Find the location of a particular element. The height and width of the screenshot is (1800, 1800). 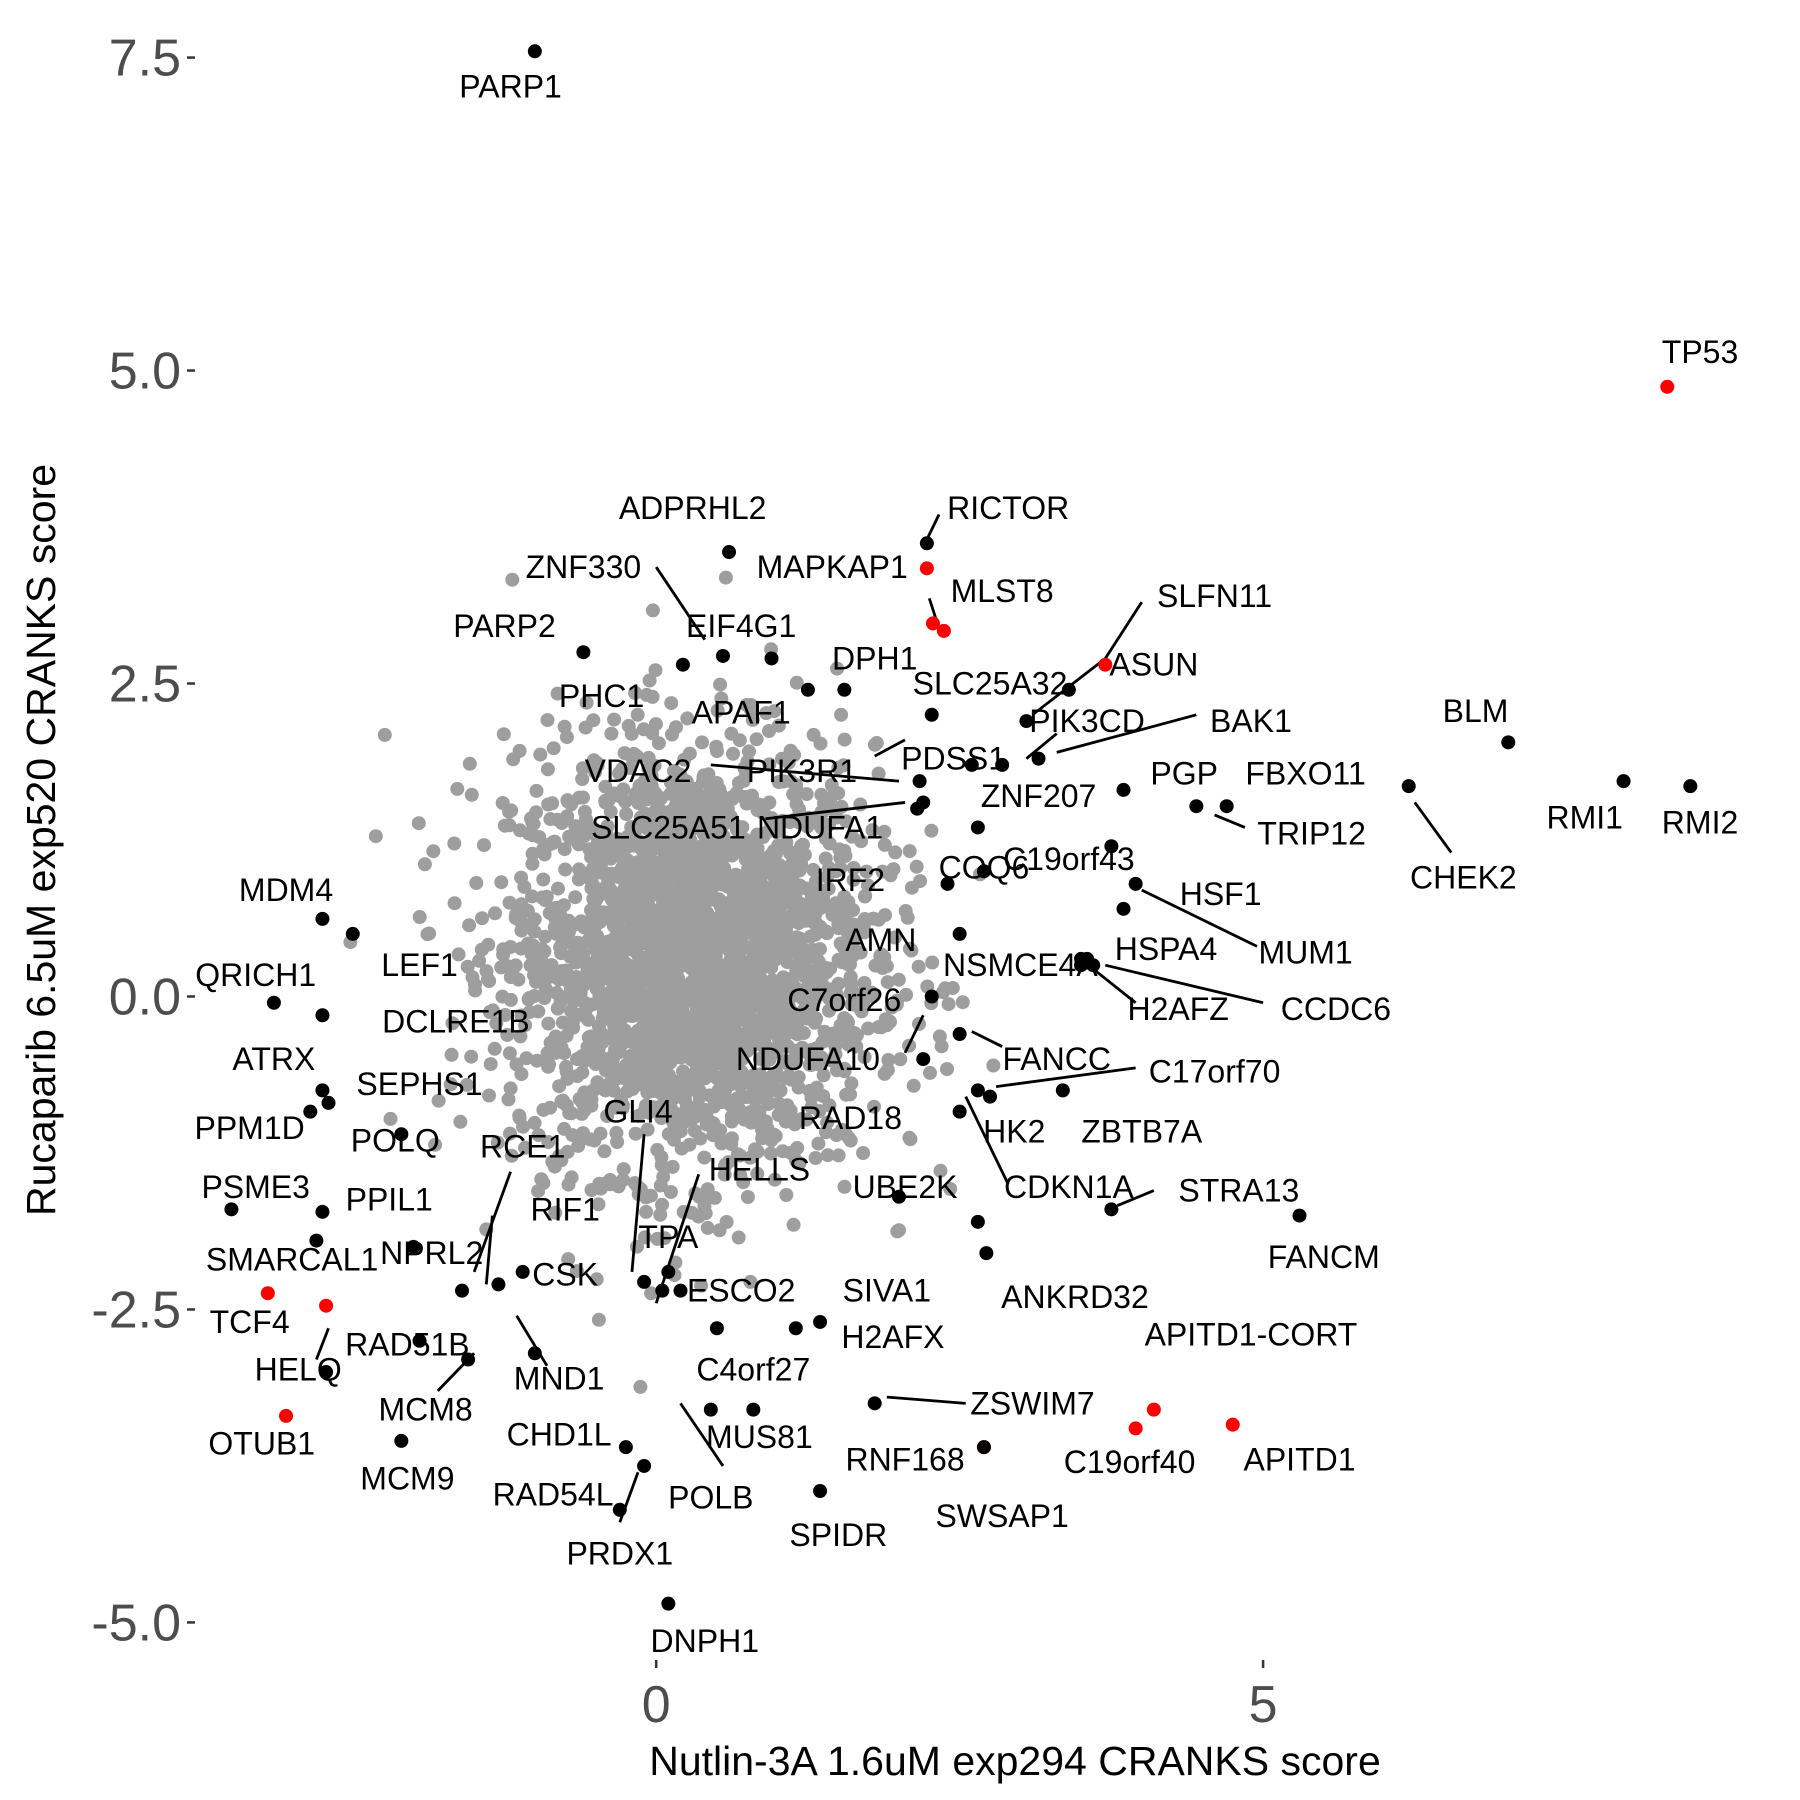

label-otub1: OTUB1 is located at coordinates (261, 1443).